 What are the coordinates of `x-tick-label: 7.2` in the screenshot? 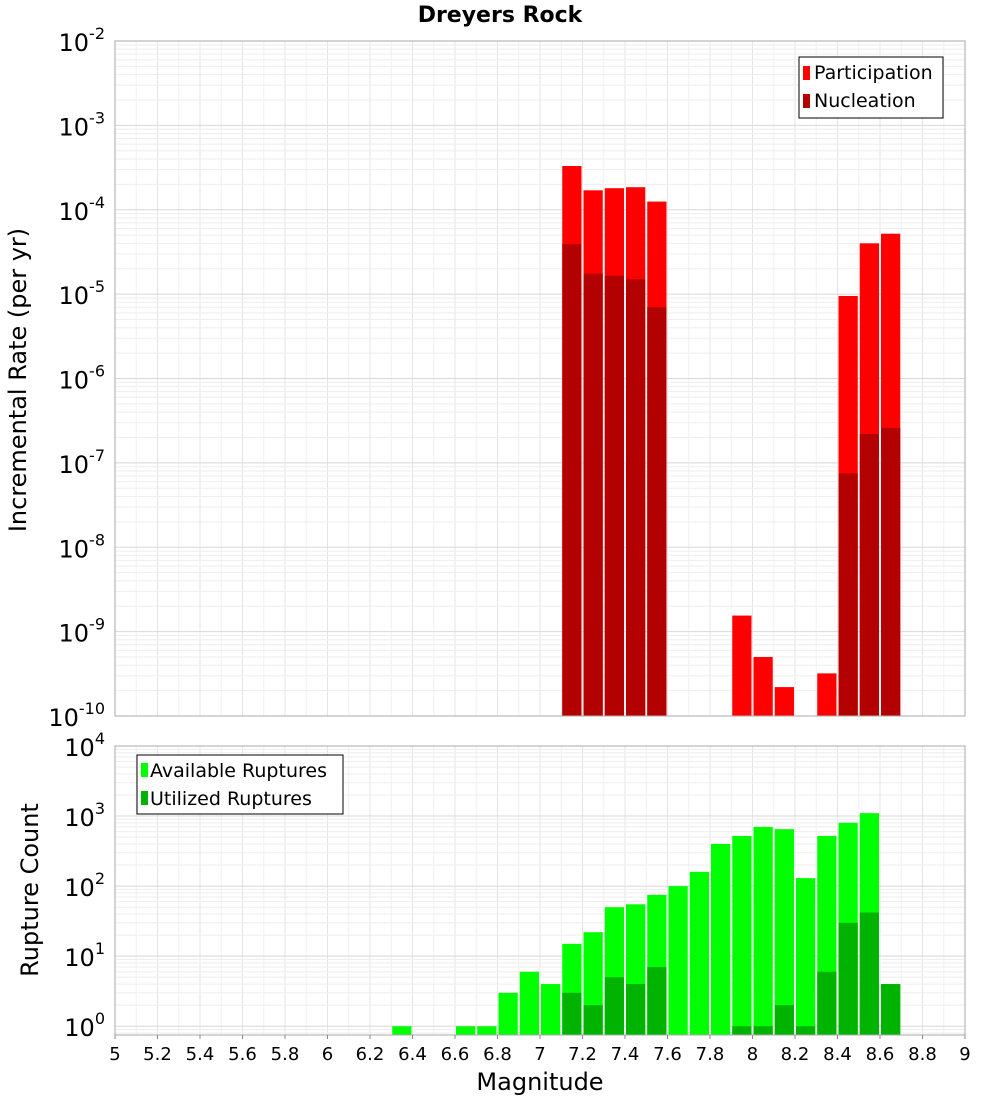 It's located at (582, 1054).